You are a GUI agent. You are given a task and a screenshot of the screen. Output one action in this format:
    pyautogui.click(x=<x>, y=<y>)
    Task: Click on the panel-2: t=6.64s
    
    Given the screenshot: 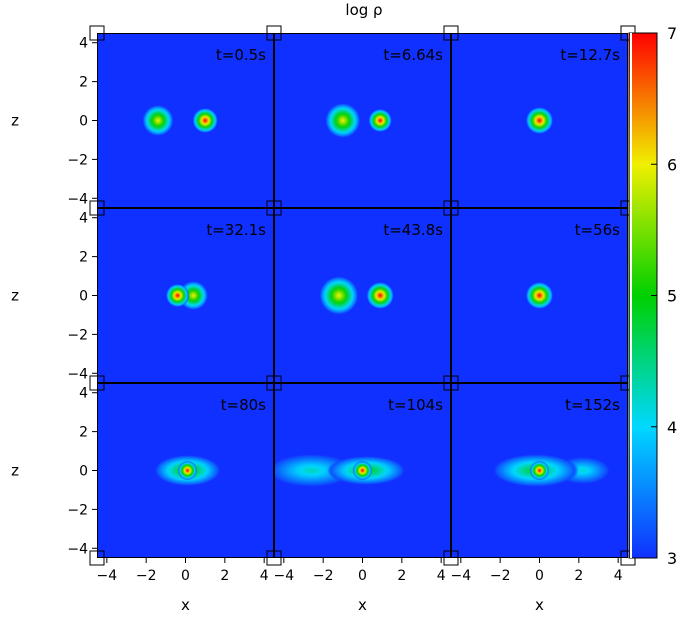 What is the action you would take?
    pyautogui.click(x=362, y=120)
    